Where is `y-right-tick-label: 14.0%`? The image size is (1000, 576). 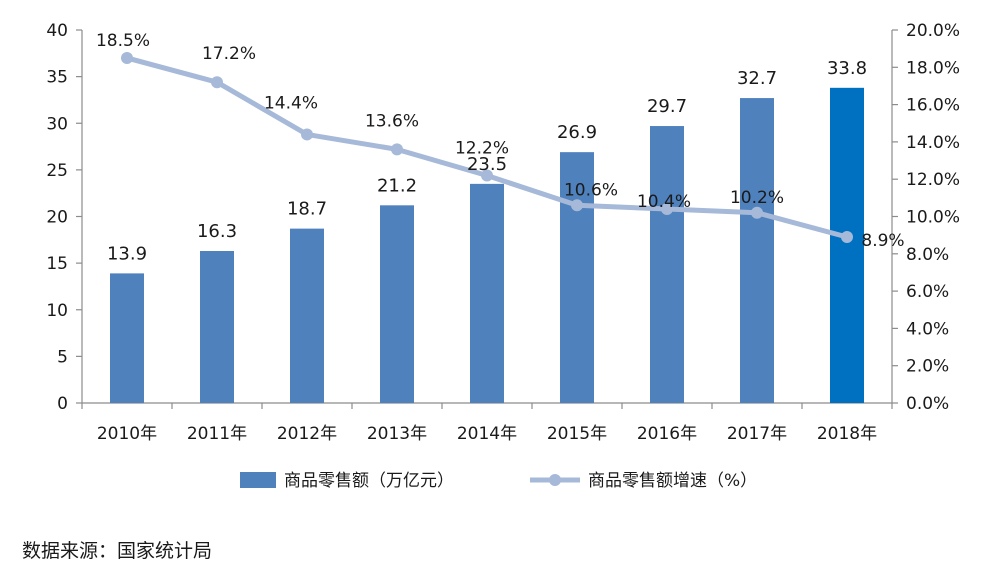
y-right-tick-label: 14.0% is located at coordinates (933, 143).